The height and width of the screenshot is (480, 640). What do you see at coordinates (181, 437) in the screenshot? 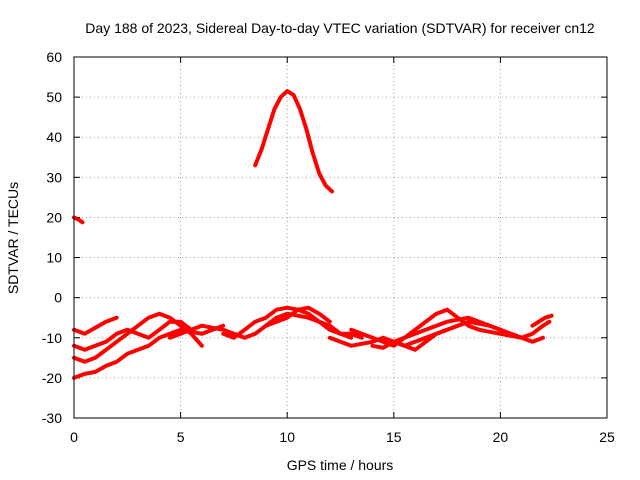
I see `x-tick-label: 5` at bounding box center [181, 437].